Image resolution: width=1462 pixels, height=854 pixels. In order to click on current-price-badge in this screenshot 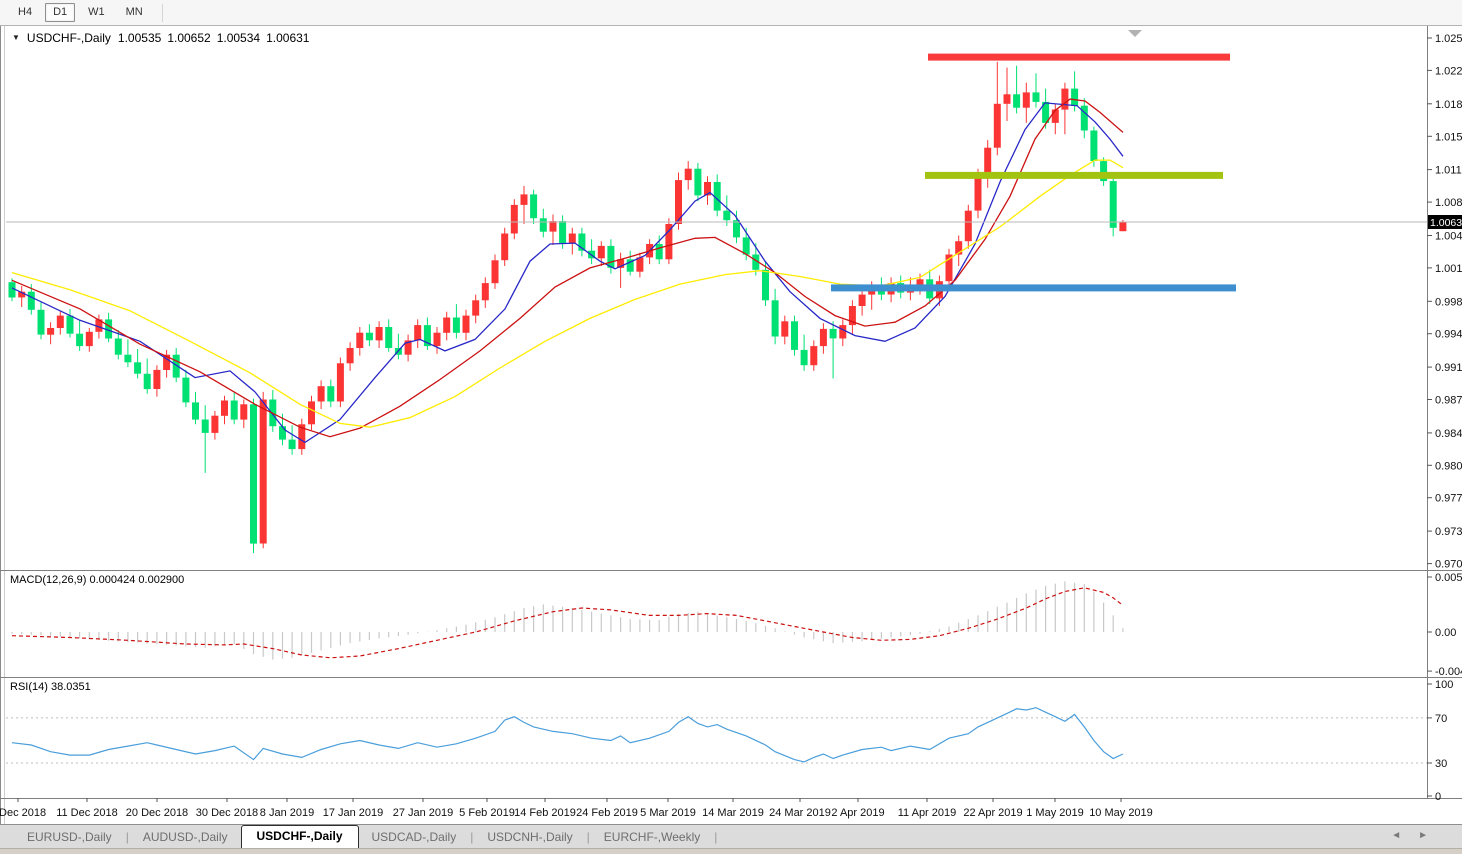, I will do `click(1445, 222)`.